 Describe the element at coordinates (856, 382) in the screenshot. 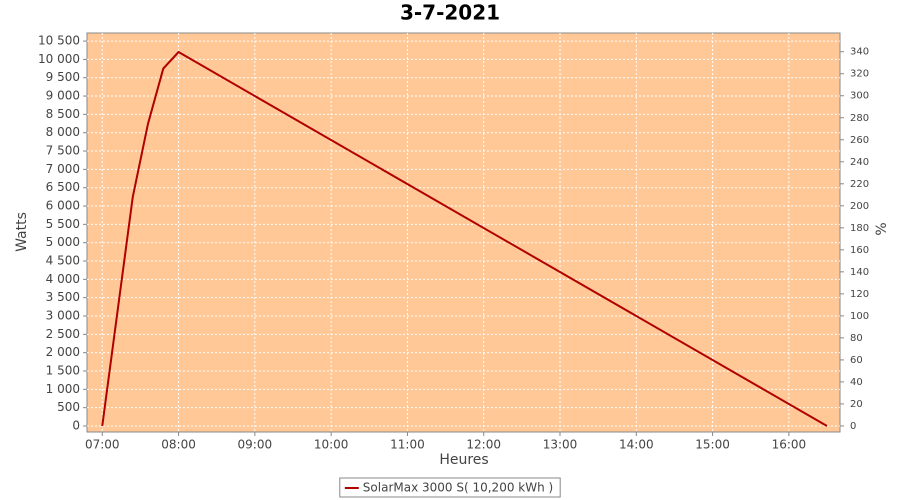

I see `y2-tick-label: 40` at that location.